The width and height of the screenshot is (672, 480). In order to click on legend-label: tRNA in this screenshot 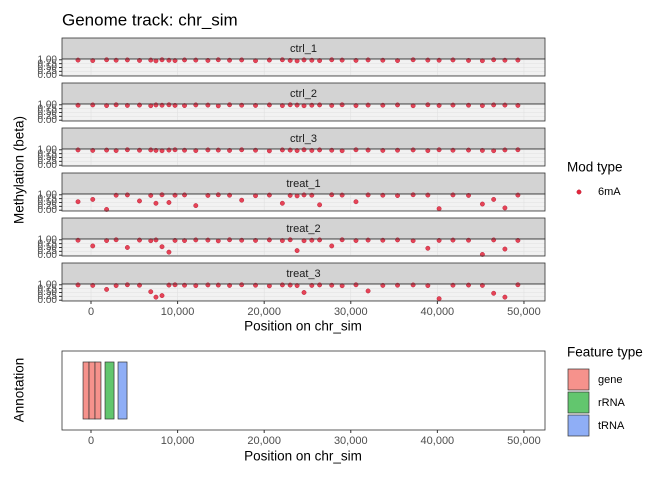, I will do `click(611, 426)`.